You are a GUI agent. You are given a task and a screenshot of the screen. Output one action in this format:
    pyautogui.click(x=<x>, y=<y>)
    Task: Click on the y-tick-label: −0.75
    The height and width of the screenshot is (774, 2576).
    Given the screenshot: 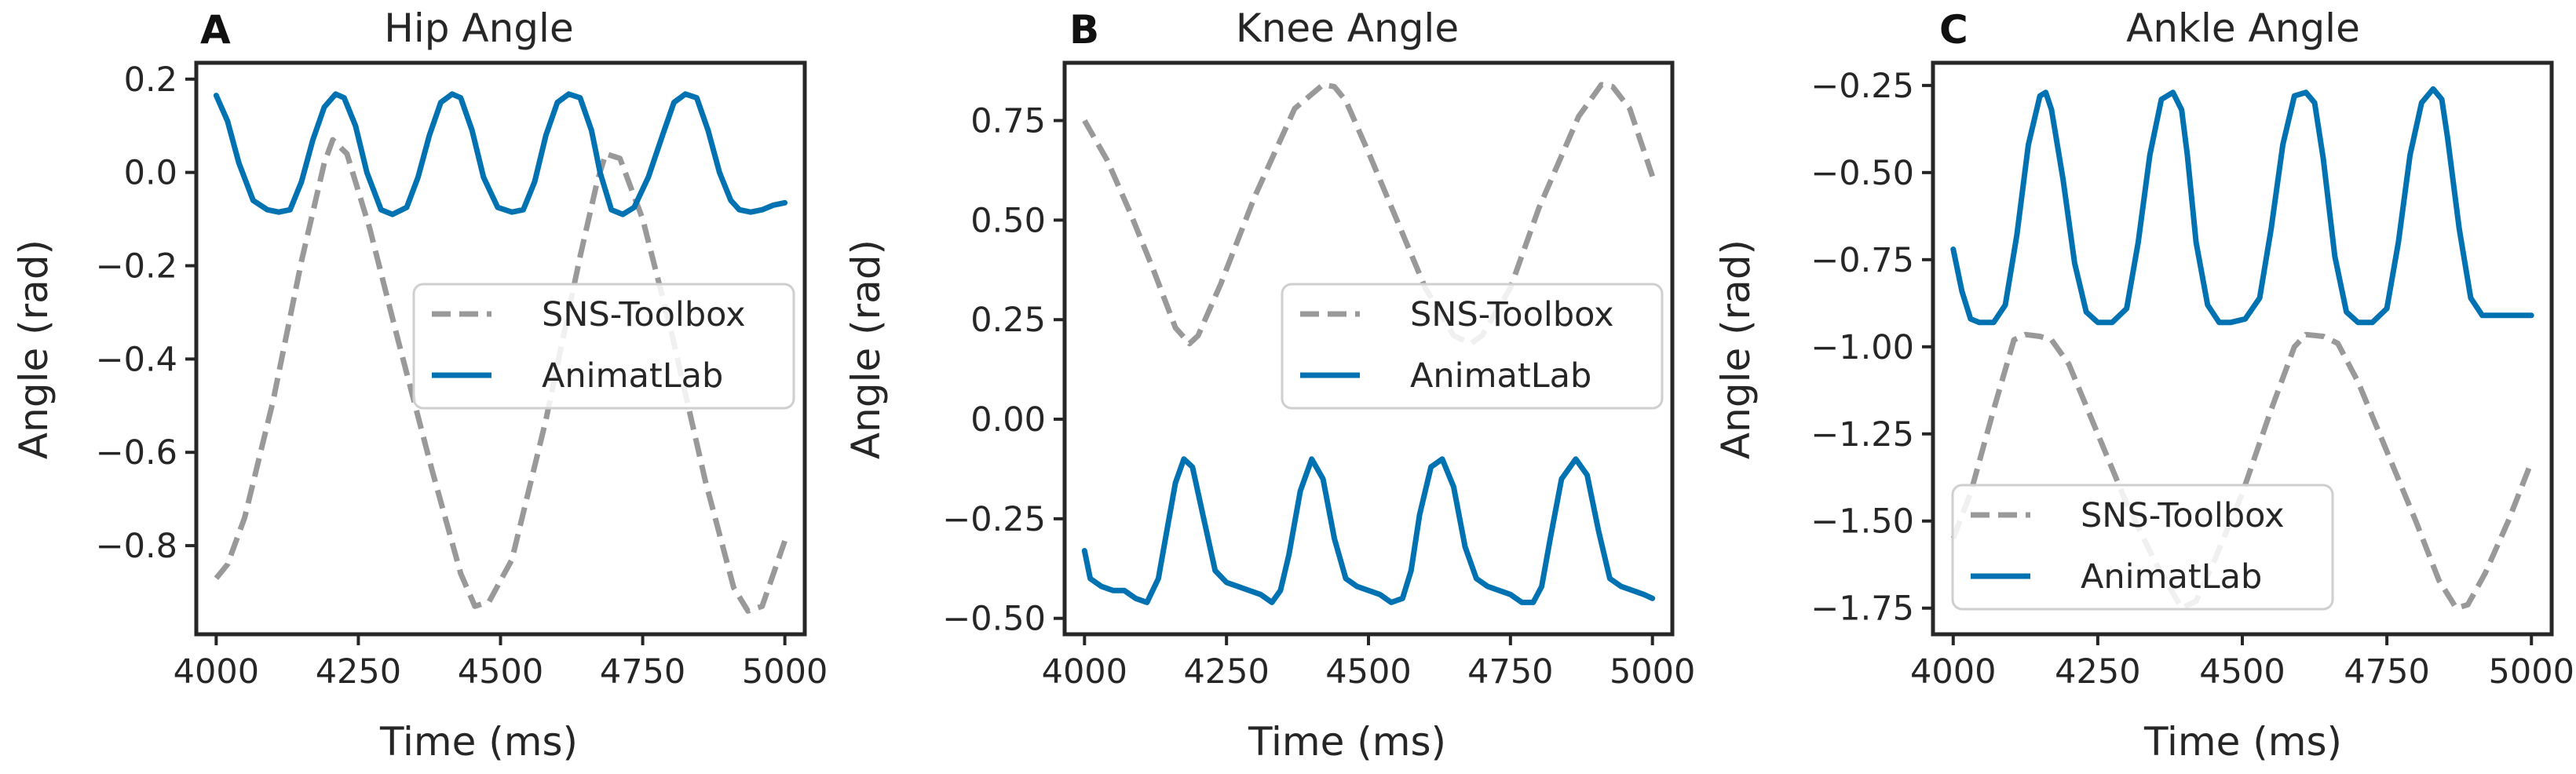 What is the action you would take?
    pyautogui.click(x=1862, y=260)
    